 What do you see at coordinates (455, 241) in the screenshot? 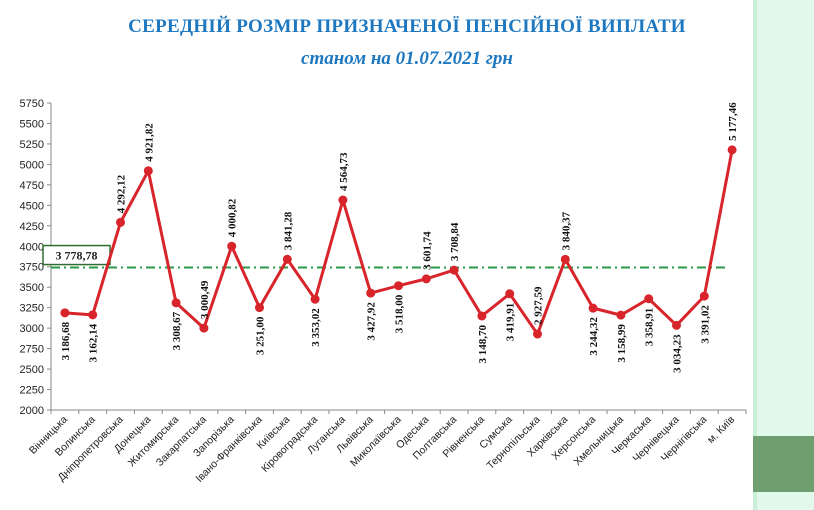
I see `data-label: 3 708,84` at bounding box center [455, 241].